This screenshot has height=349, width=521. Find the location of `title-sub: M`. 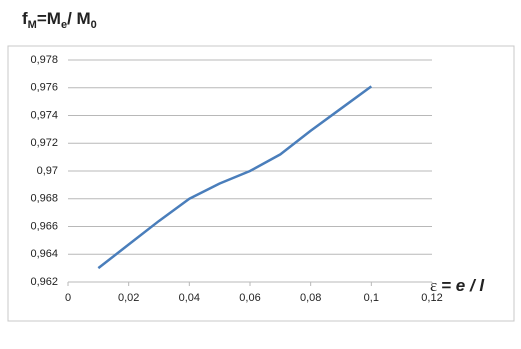

title-sub: M is located at coordinates (32, 25).